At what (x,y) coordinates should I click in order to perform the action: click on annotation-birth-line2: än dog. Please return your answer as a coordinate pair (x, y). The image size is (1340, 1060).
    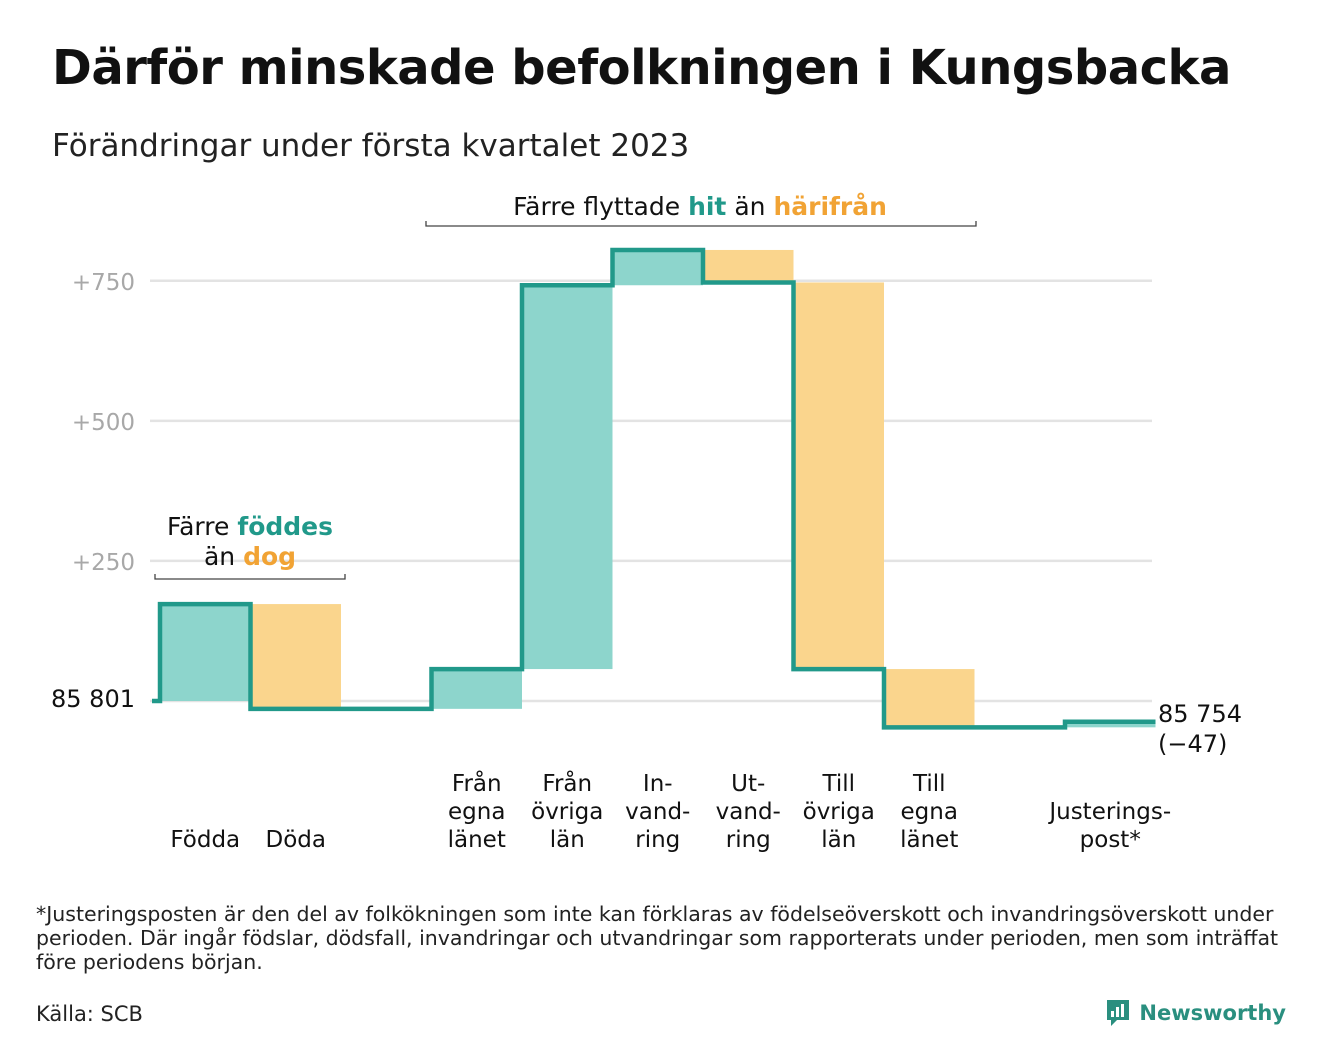
    Looking at the image, I should click on (250, 556).